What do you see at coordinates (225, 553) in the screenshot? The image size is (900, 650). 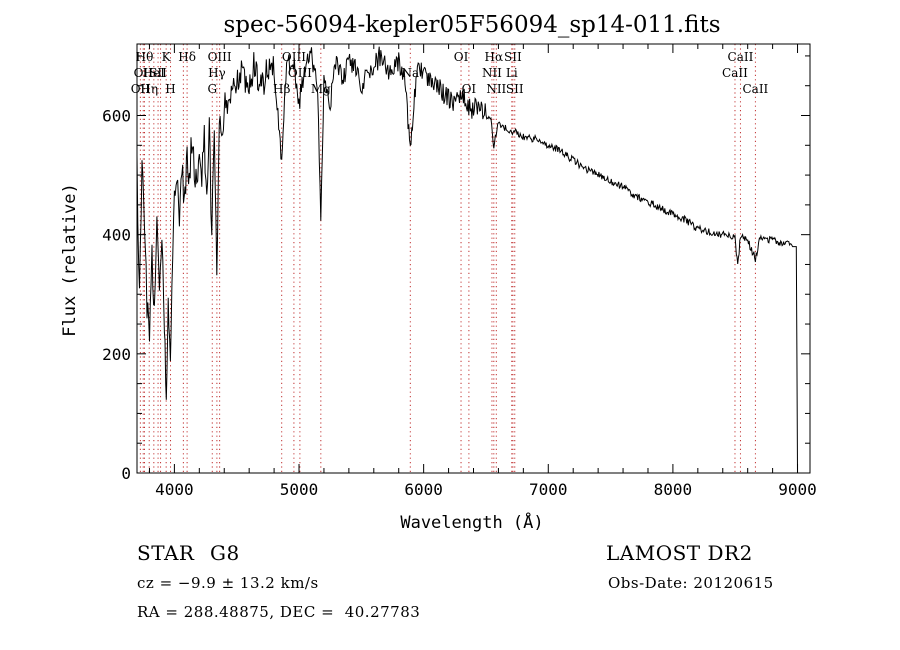 I see `spectral-subclass: G8` at bounding box center [225, 553].